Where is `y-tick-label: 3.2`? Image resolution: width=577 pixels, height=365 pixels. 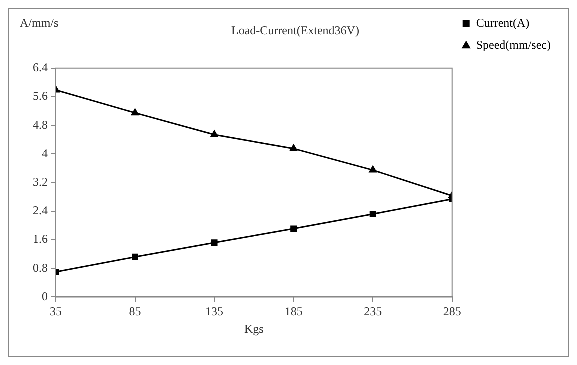 y-tick-label: 3.2 is located at coordinates (40, 181).